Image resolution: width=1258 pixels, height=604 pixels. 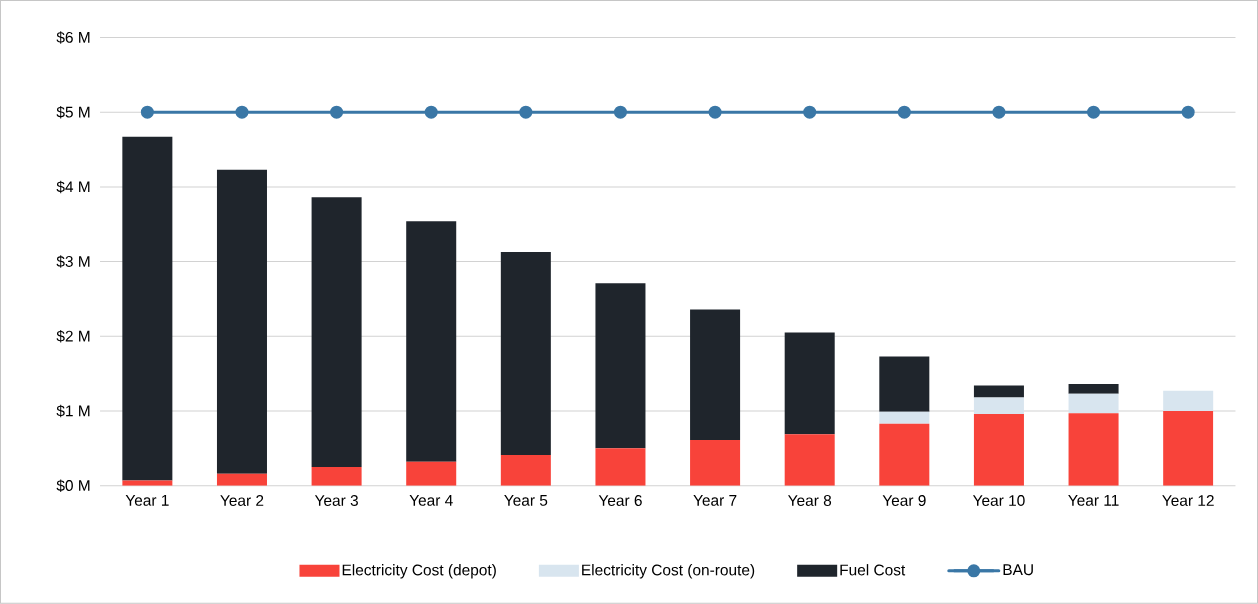 What do you see at coordinates (73, 187) in the screenshot?
I see `y-tick-label: $4 M` at bounding box center [73, 187].